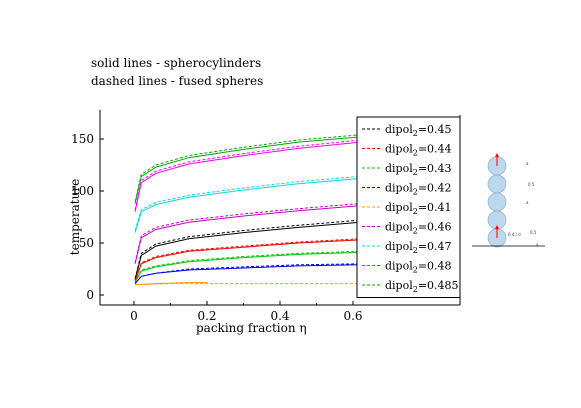  I want to click on inset-label-4: 0.4 / σ, so click(514, 234).